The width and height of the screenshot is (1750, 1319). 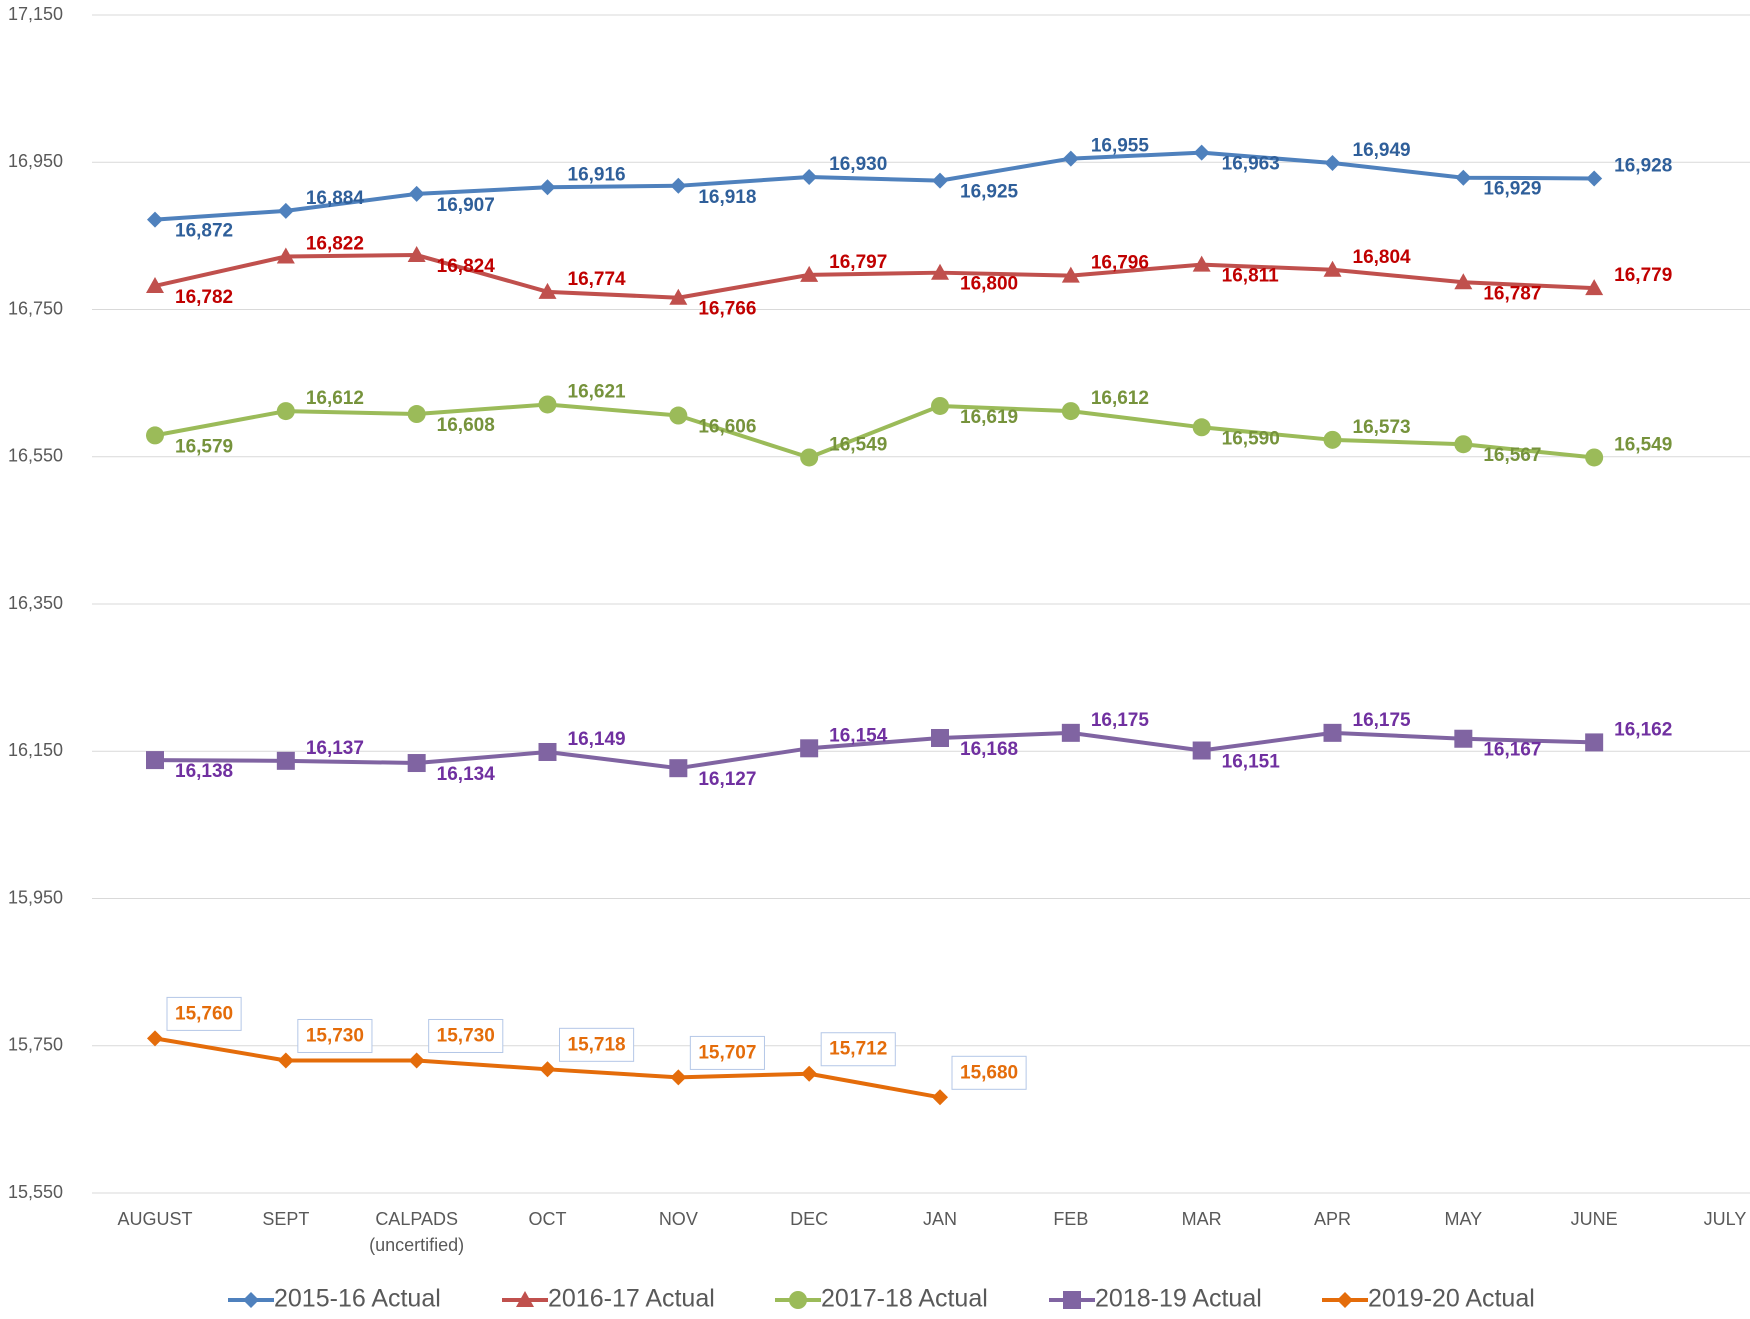 I want to click on data-label: 16,621, so click(x=597, y=391).